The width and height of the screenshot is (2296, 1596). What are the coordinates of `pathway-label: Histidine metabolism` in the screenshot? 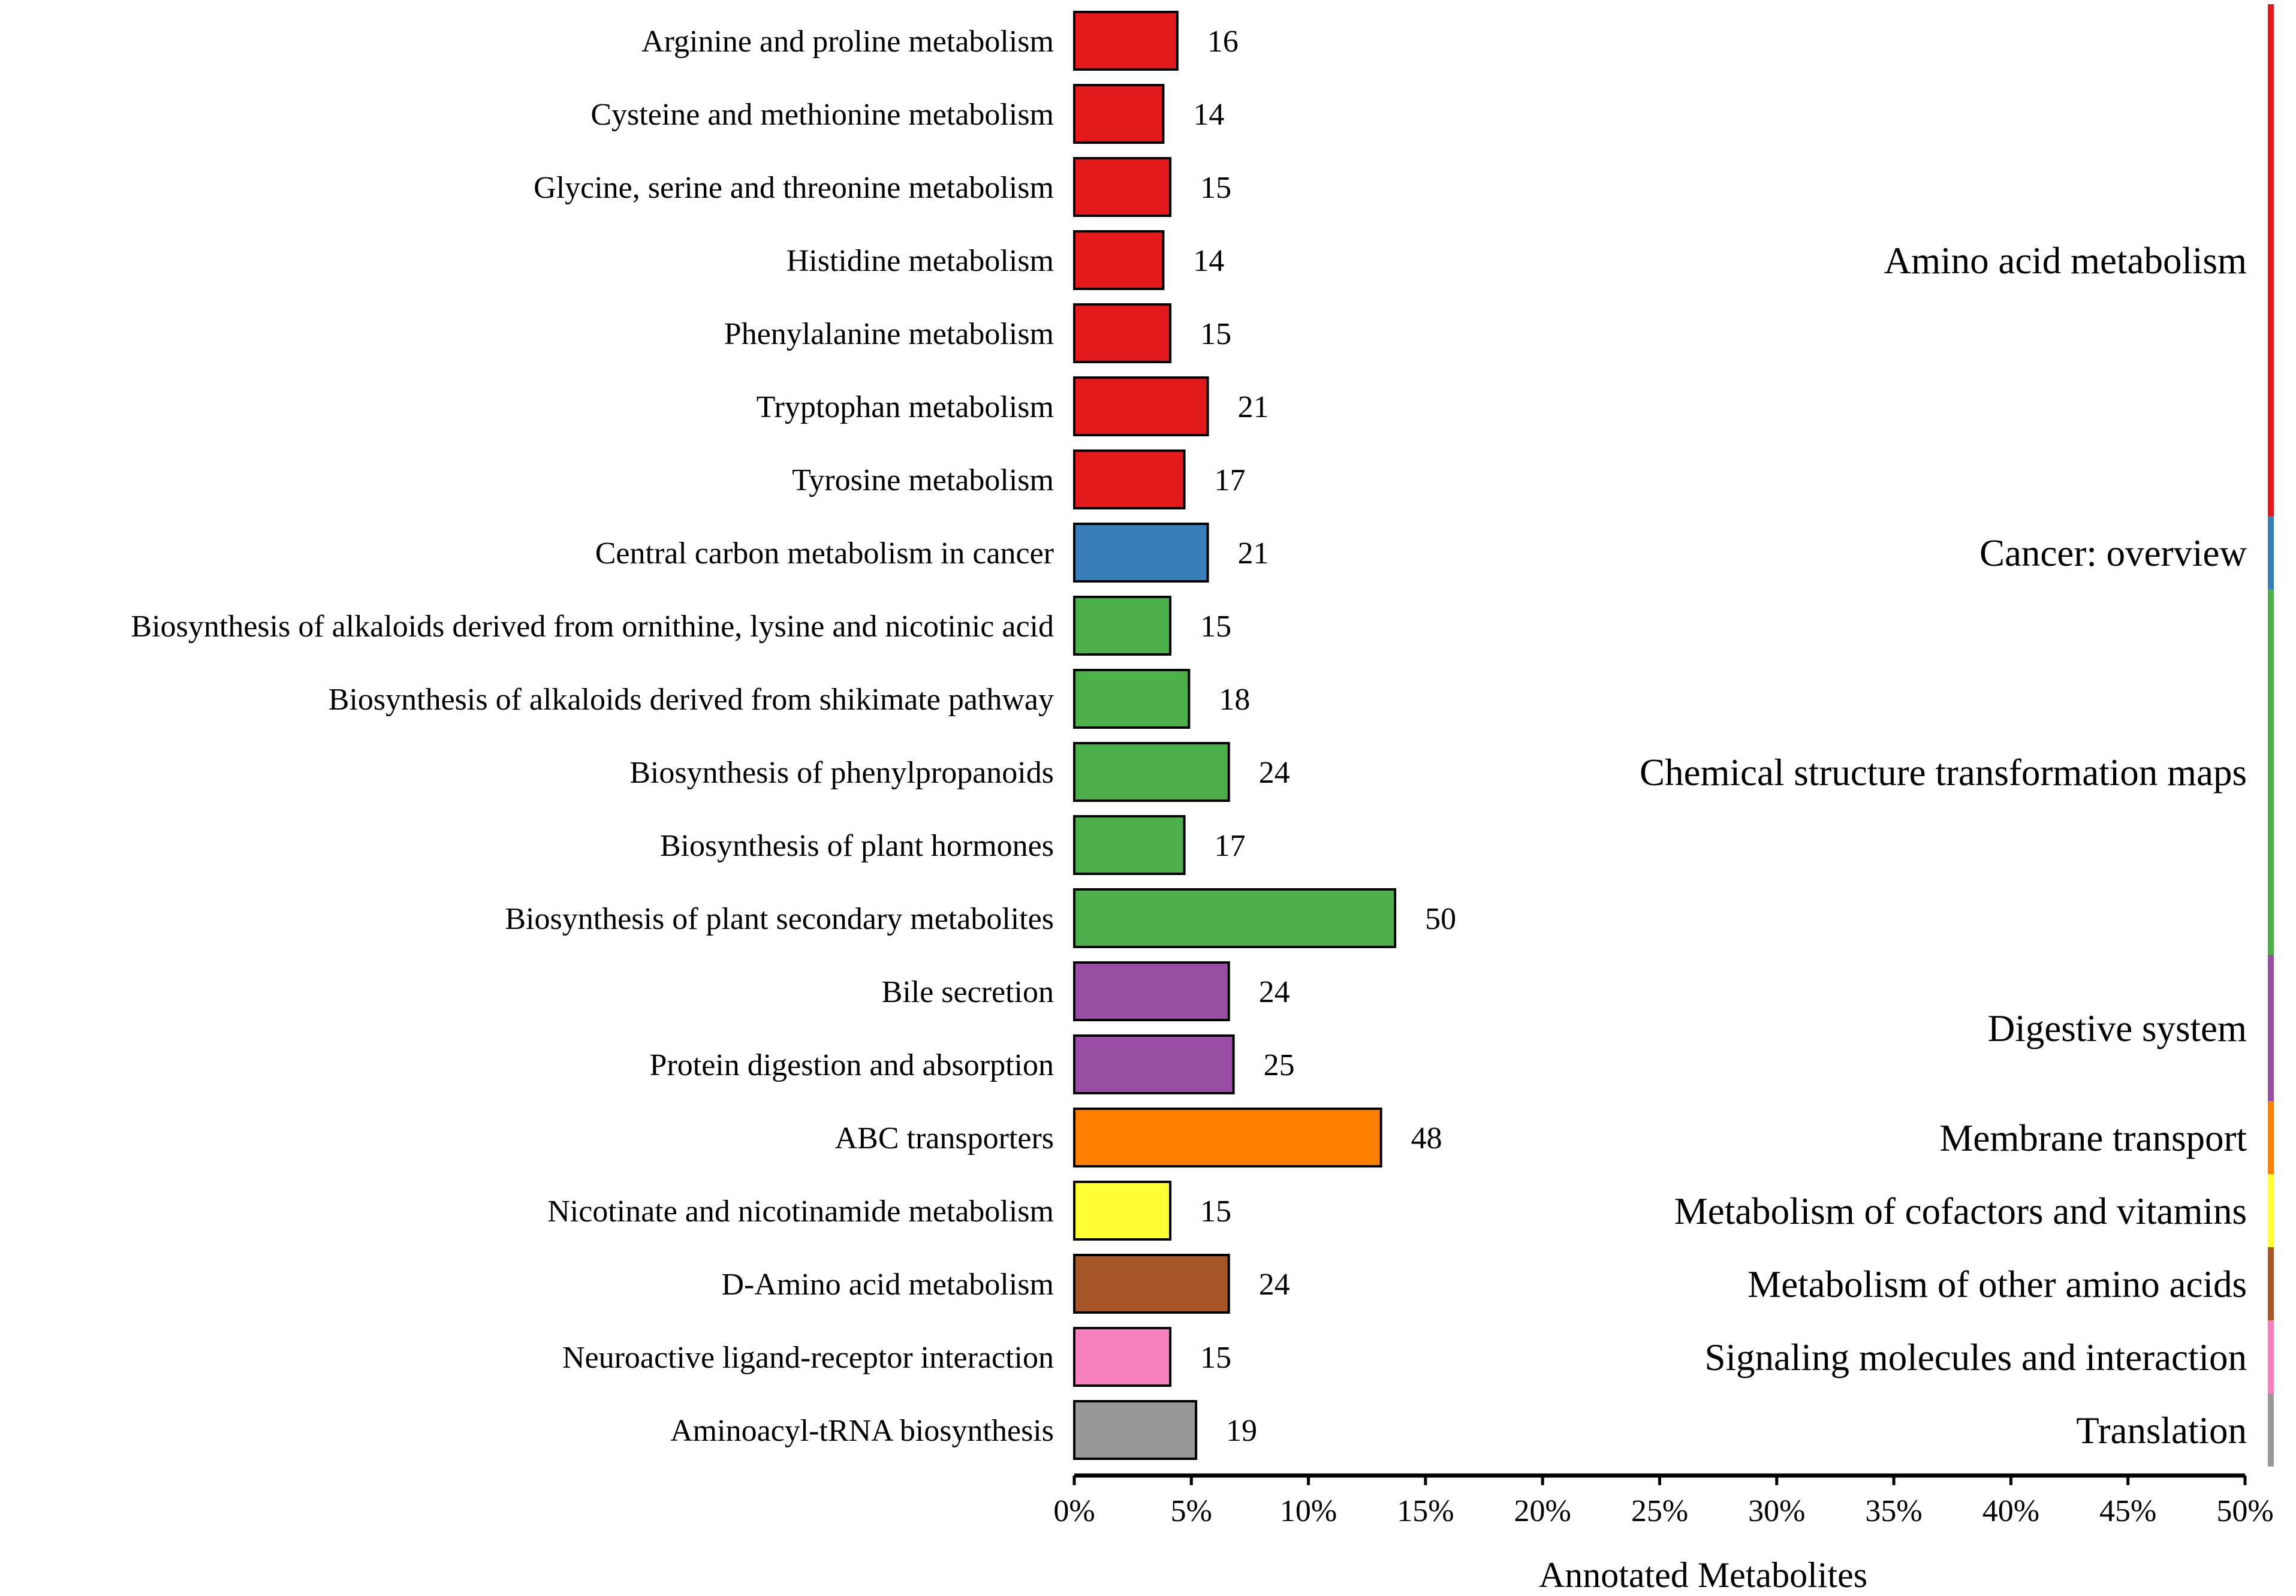 It's located at (920, 261).